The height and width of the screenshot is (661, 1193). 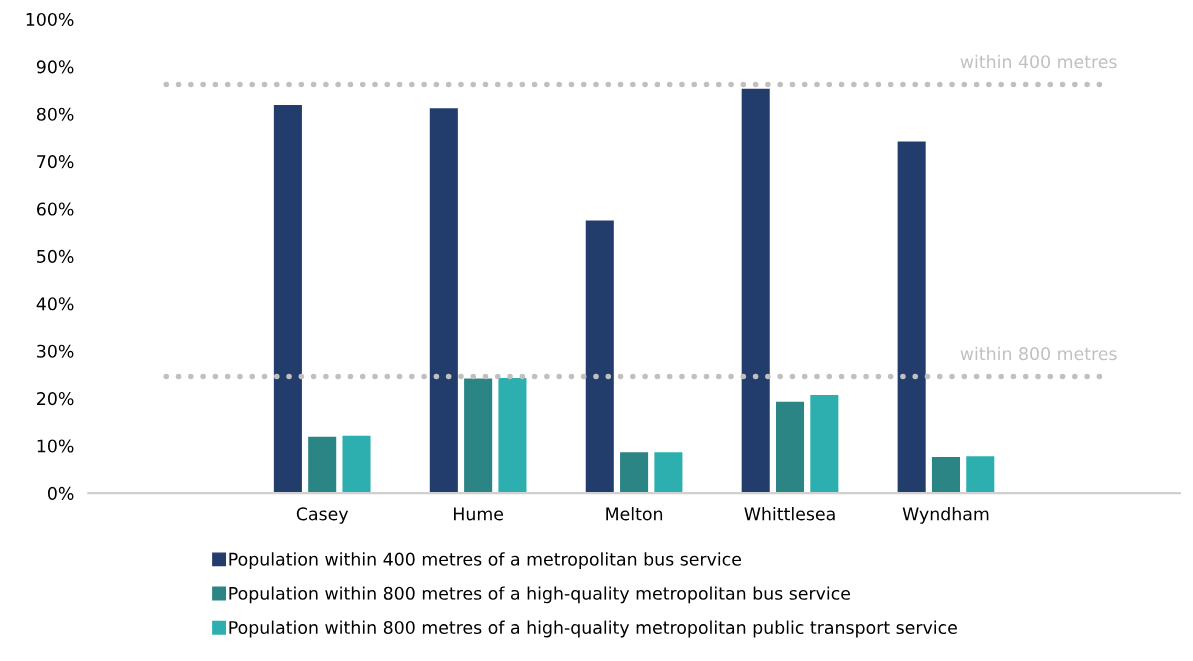 What do you see at coordinates (55, 304) in the screenshot?
I see `y-tick-label: 40%` at bounding box center [55, 304].